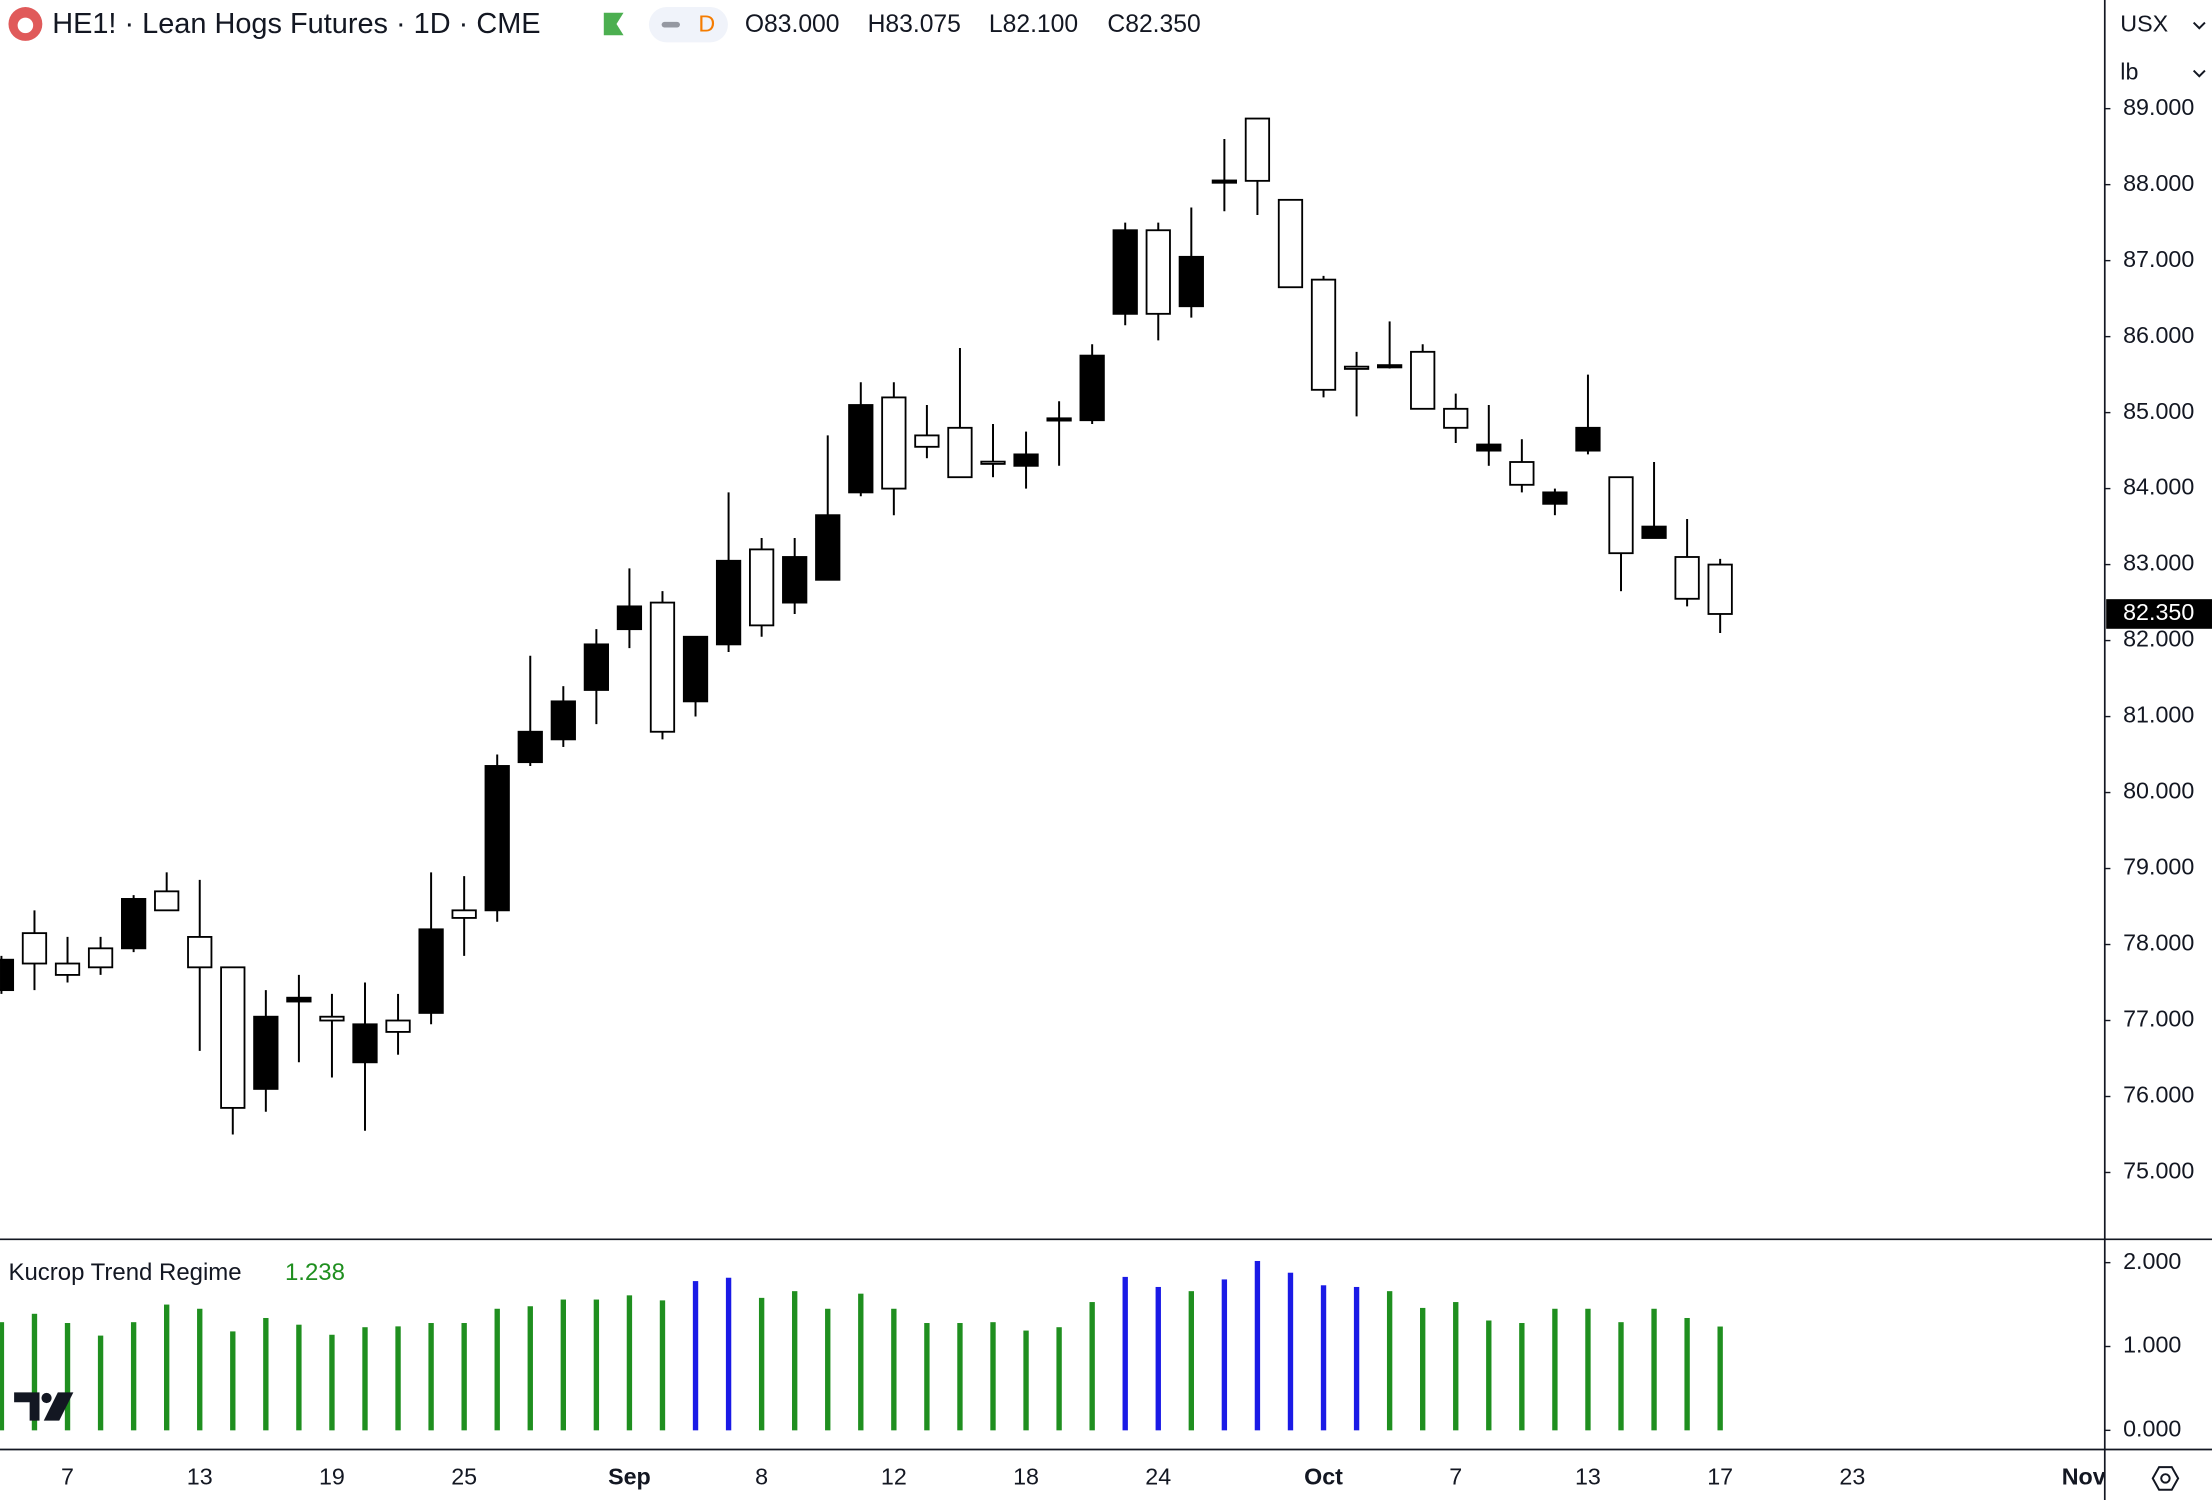 Image resolution: width=2212 pixels, height=1500 pixels. I want to click on indicator-pane, so click(861, 1345).